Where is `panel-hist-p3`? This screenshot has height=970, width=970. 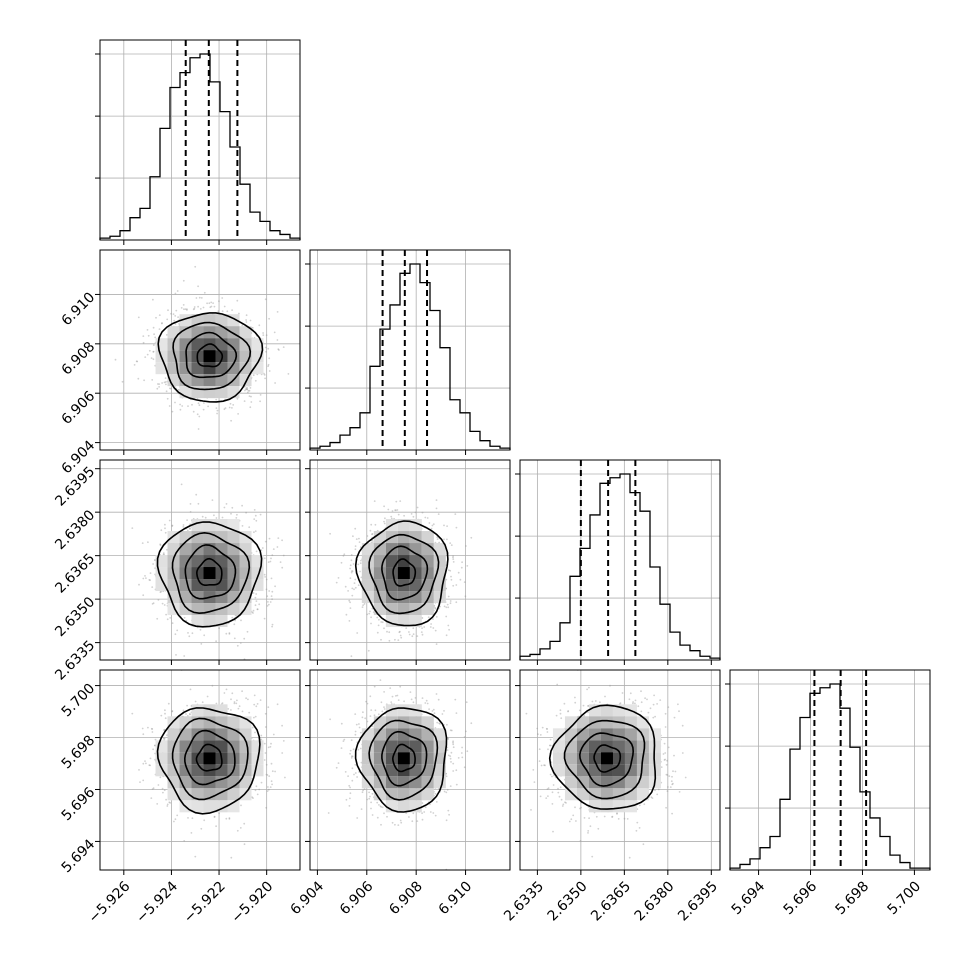
panel-hist-p3 is located at coordinates (618, 562).